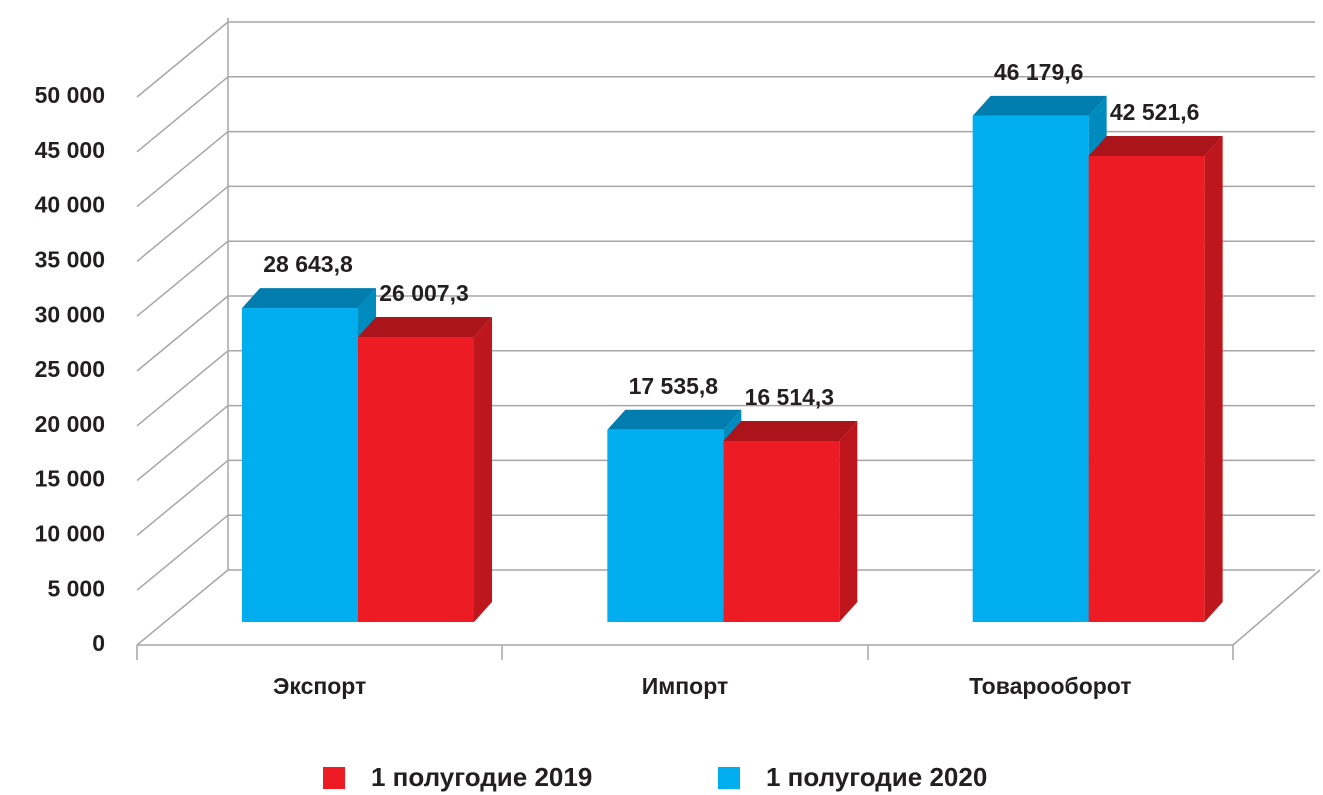  I want to click on y-tick-label: 15 000, so click(70, 479).